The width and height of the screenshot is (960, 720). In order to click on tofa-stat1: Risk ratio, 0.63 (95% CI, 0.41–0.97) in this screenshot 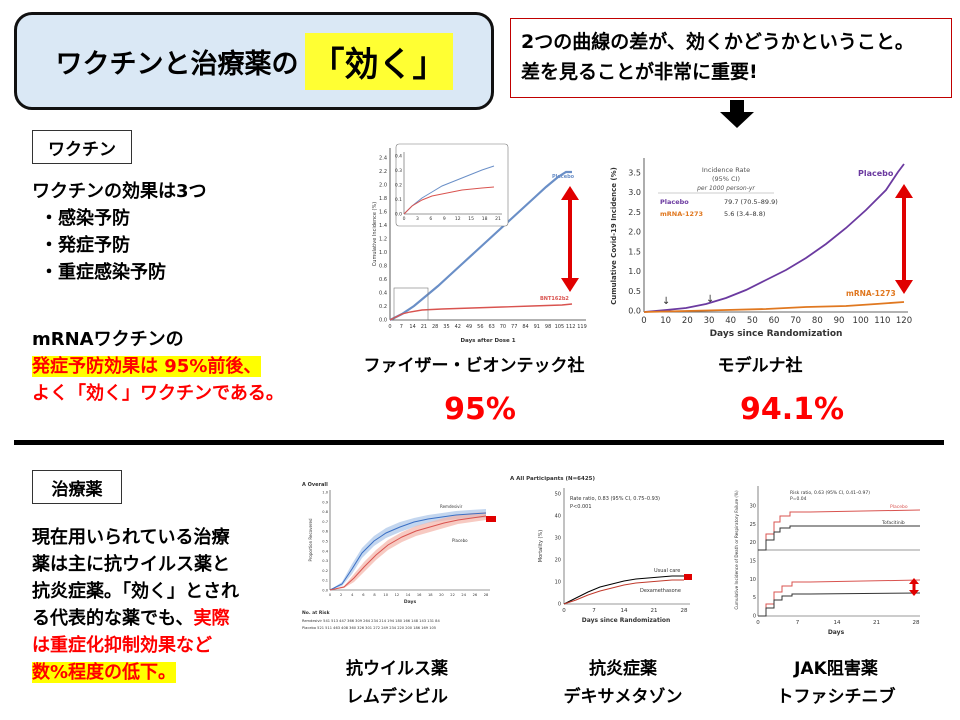, I will do `click(830, 493)`.